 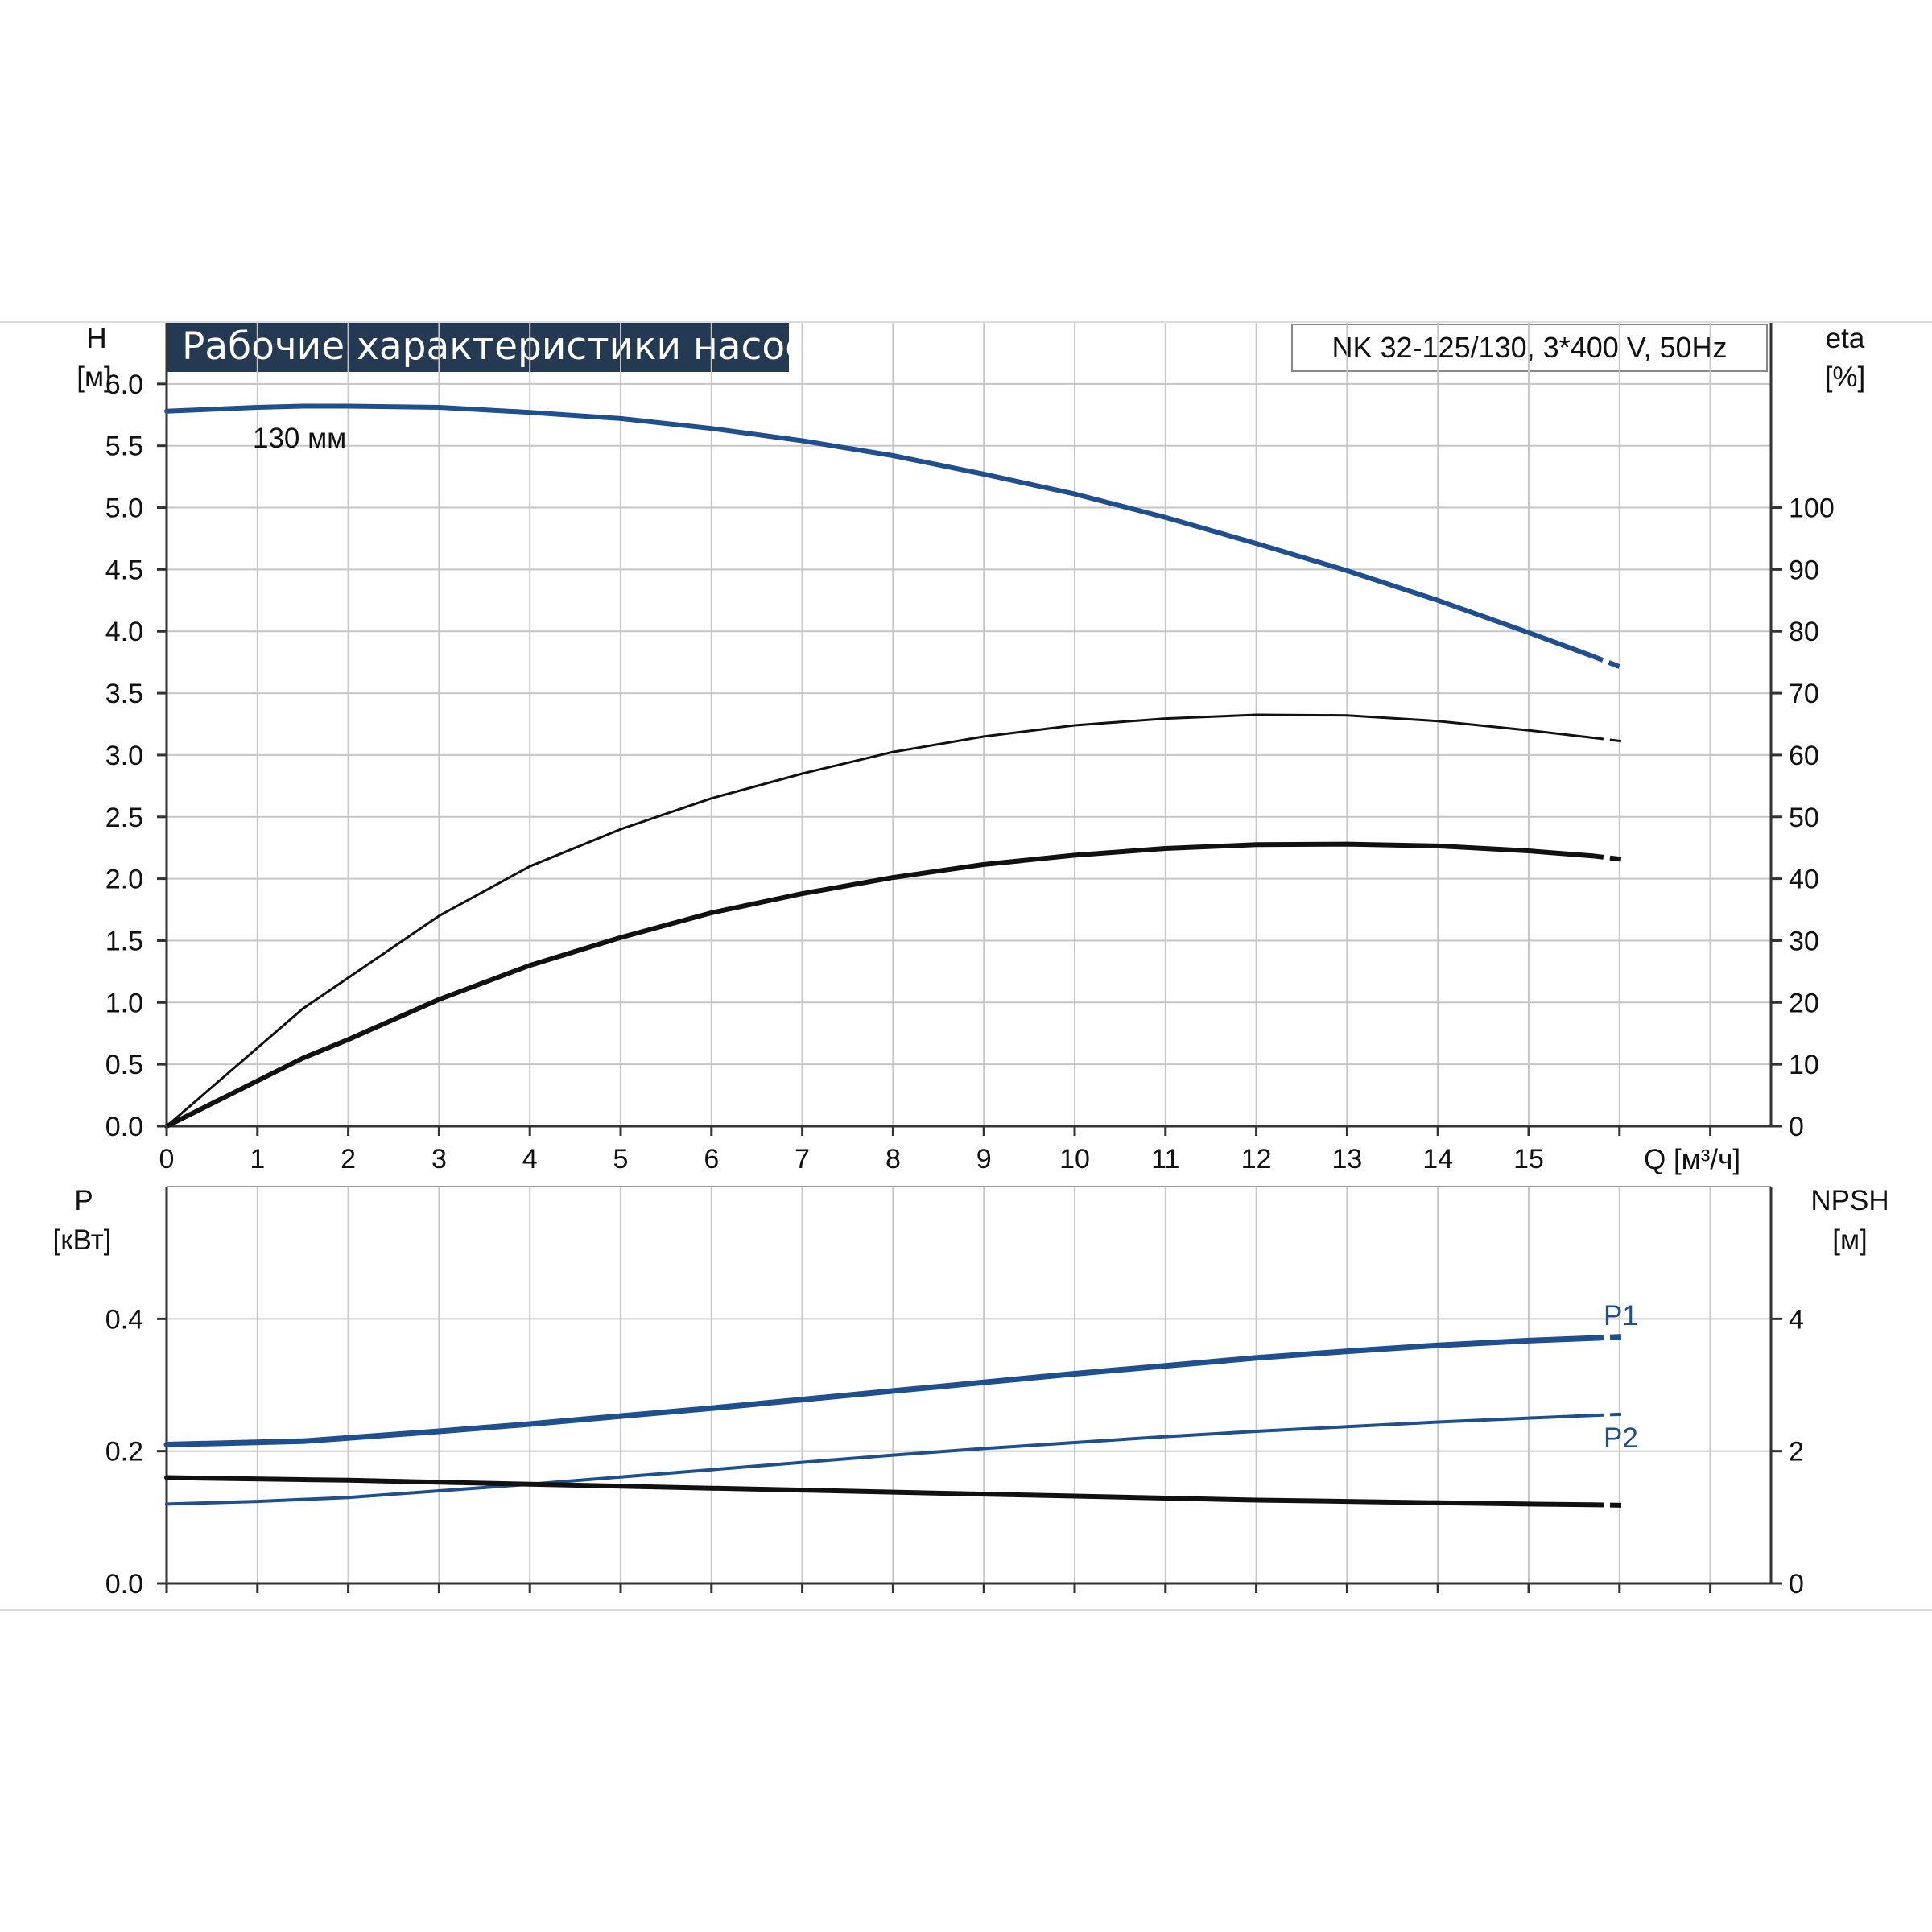 What do you see at coordinates (124, 818) in the screenshot?
I see `left-tick-label: 2.5` at bounding box center [124, 818].